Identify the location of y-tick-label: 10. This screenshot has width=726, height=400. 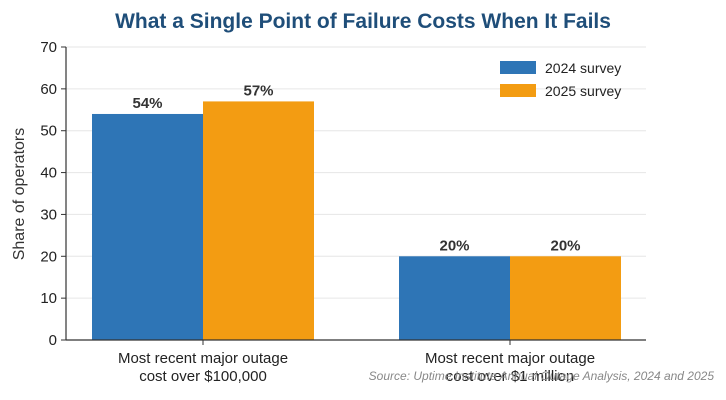
(48, 298).